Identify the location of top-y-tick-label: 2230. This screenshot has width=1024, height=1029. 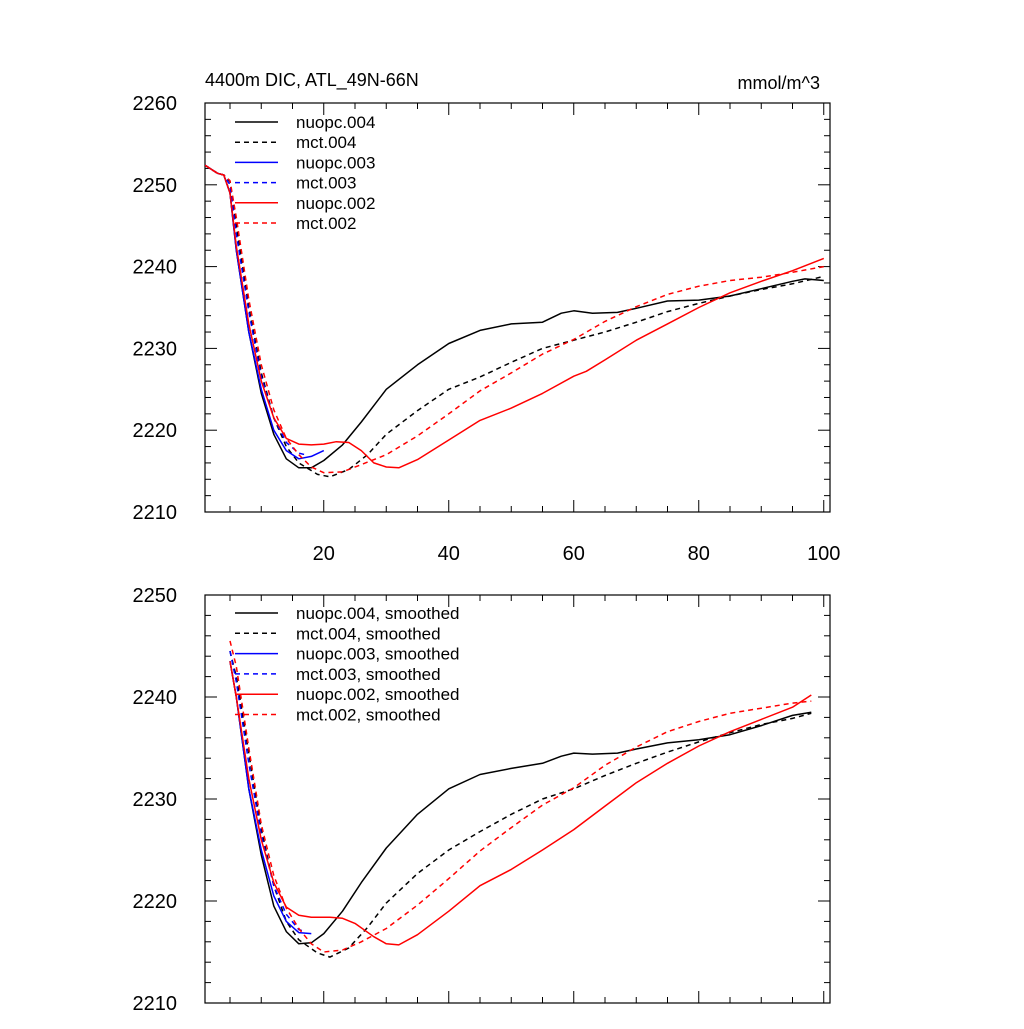
(155, 349).